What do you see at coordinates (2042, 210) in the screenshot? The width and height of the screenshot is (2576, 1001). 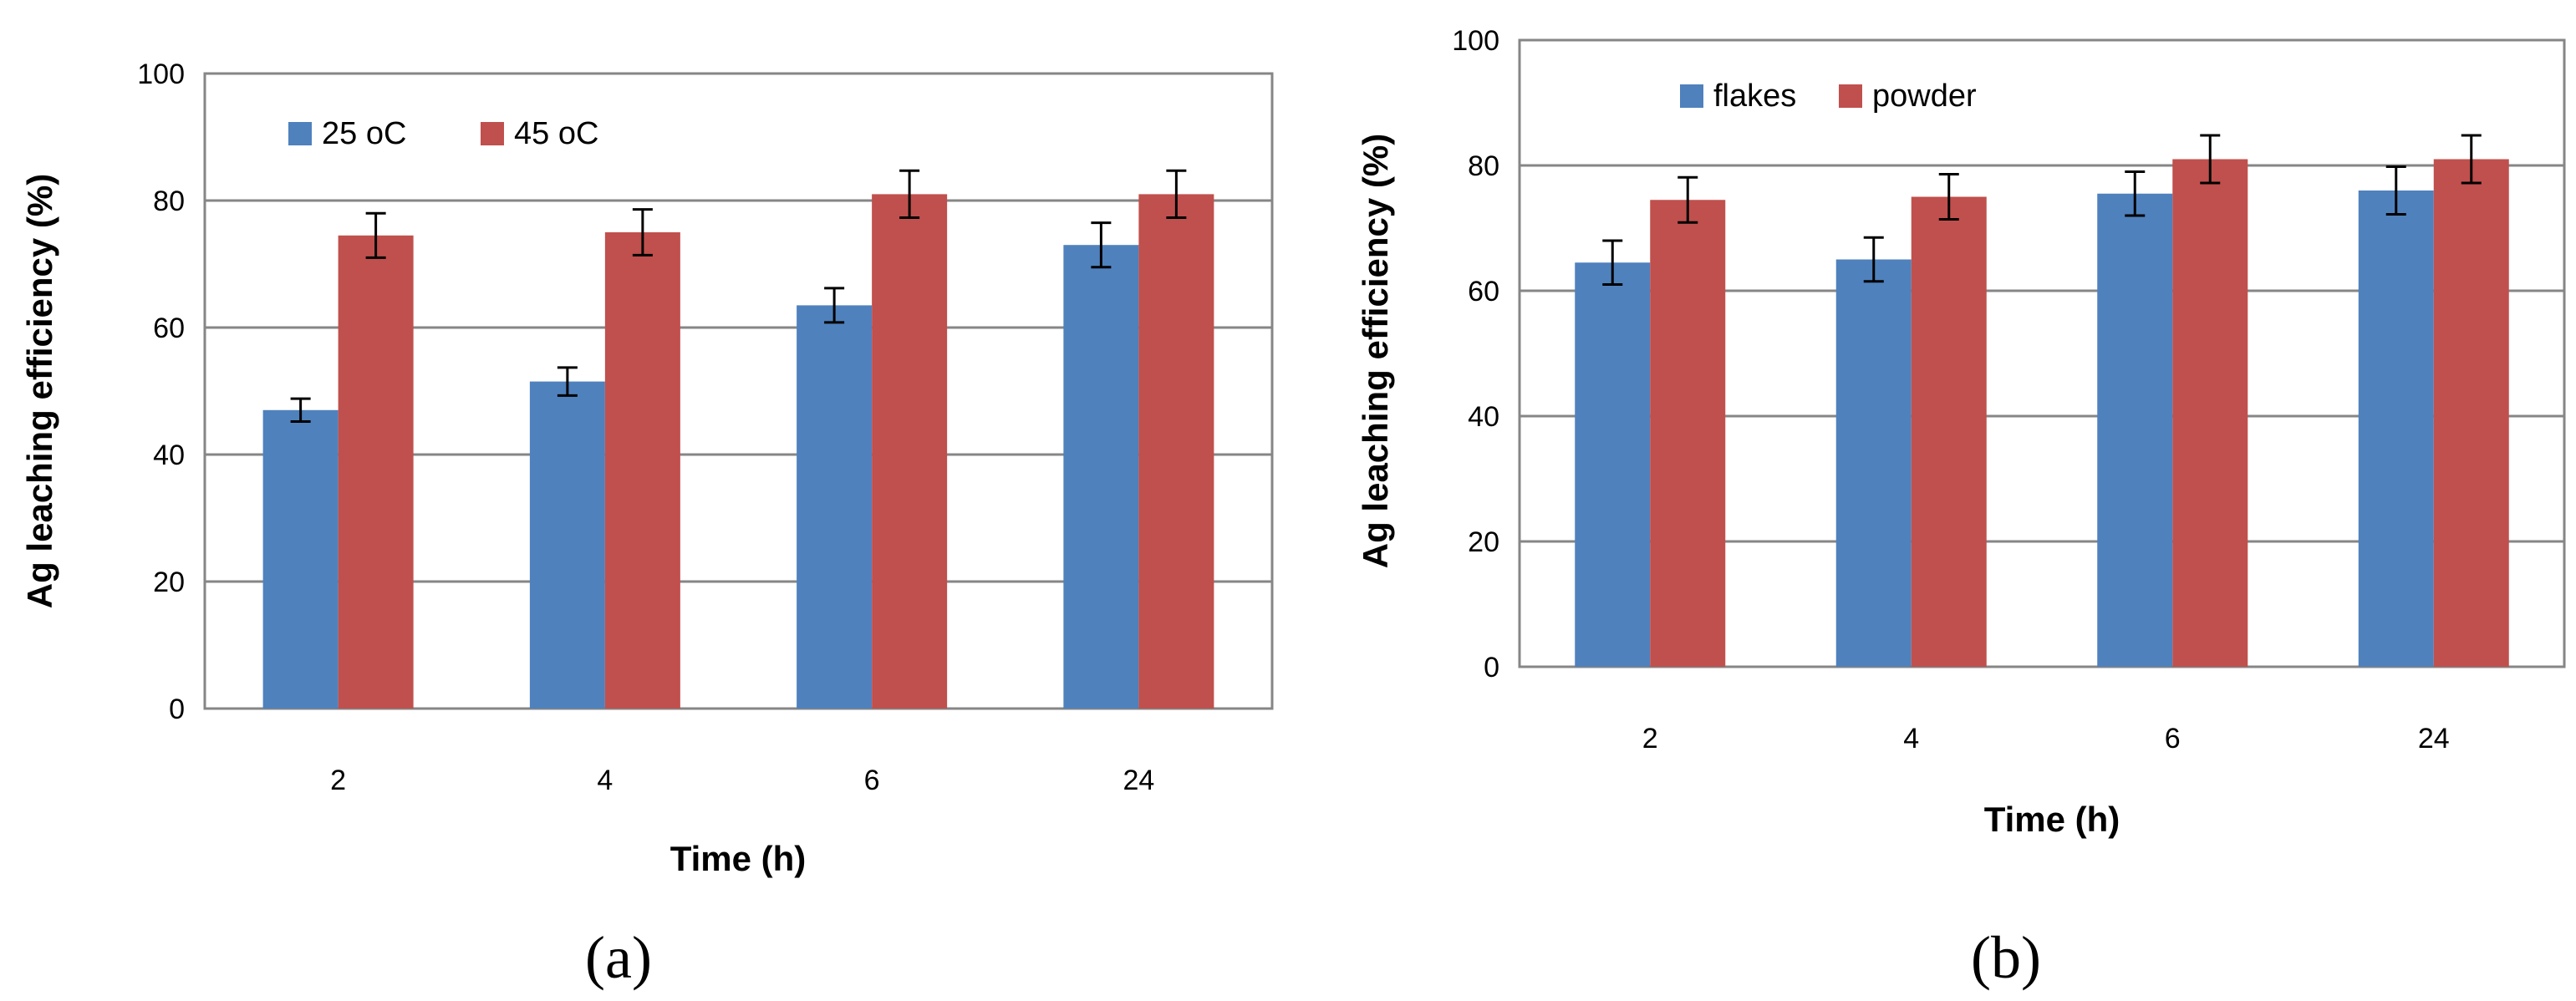 I see `error-bars-b` at bounding box center [2042, 210].